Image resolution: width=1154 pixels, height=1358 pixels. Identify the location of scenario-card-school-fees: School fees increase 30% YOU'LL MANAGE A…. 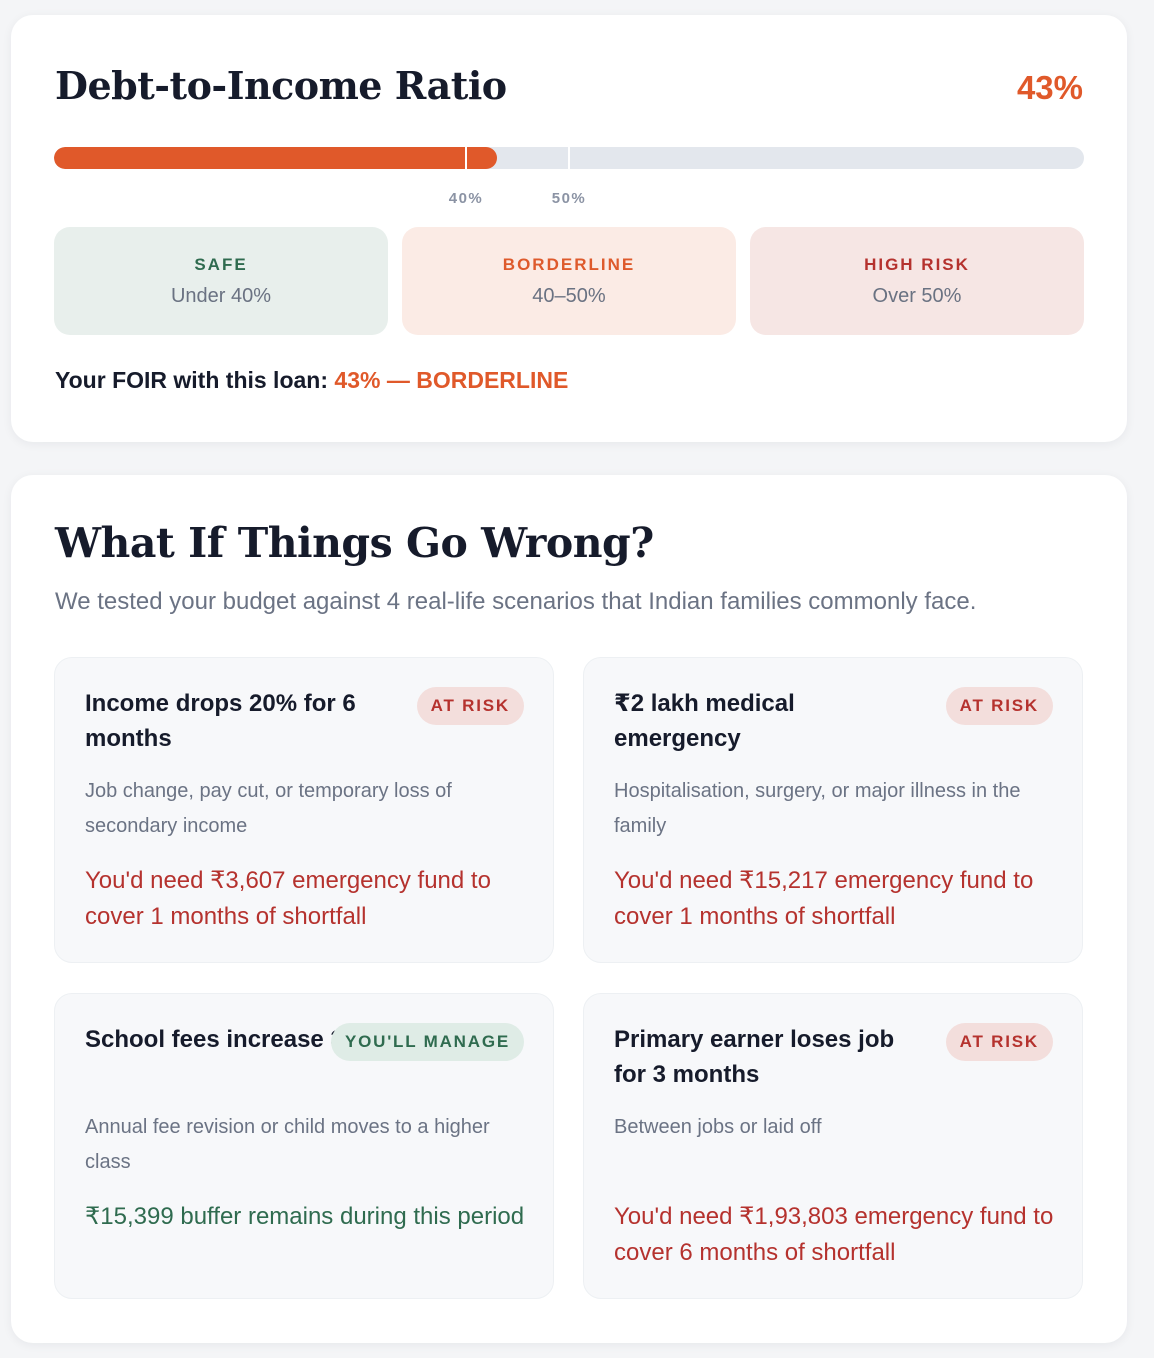
(304, 1146).